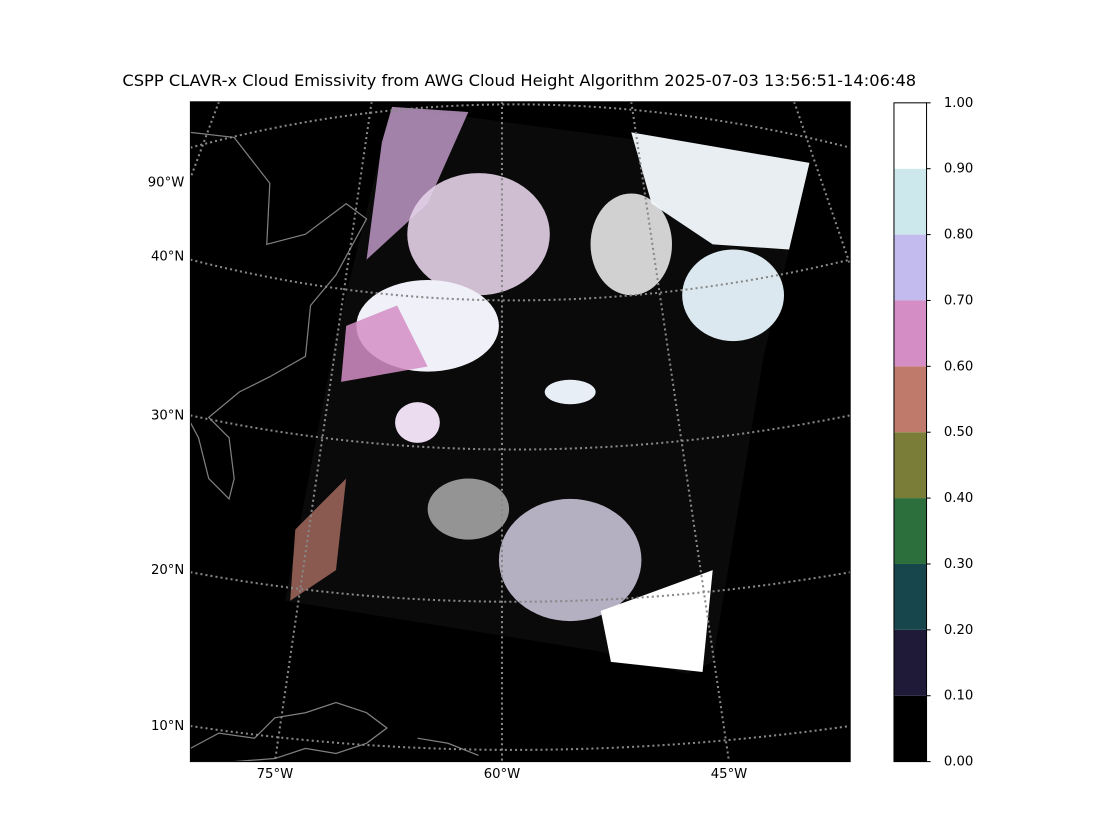 The height and width of the screenshot is (840, 1120). What do you see at coordinates (958, 235) in the screenshot?
I see `colorbar-tick-label: 0.80` at bounding box center [958, 235].